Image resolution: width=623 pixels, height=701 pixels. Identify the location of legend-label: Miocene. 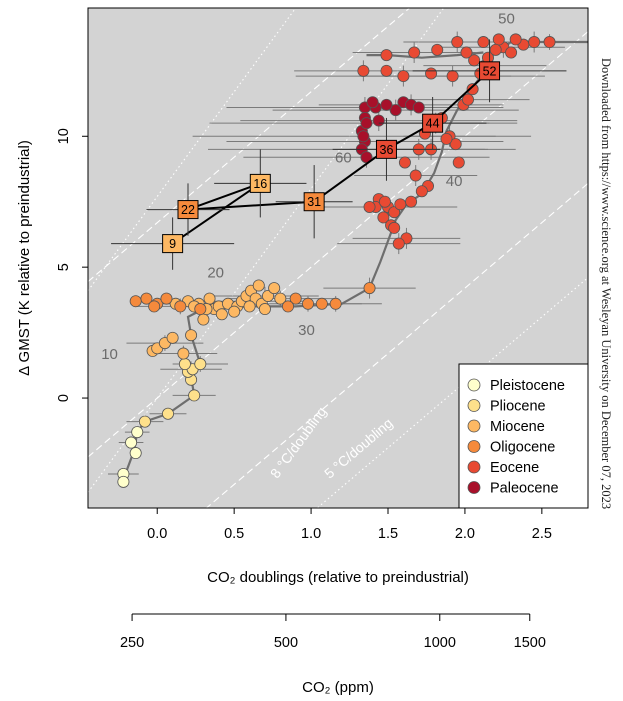
(517, 427).